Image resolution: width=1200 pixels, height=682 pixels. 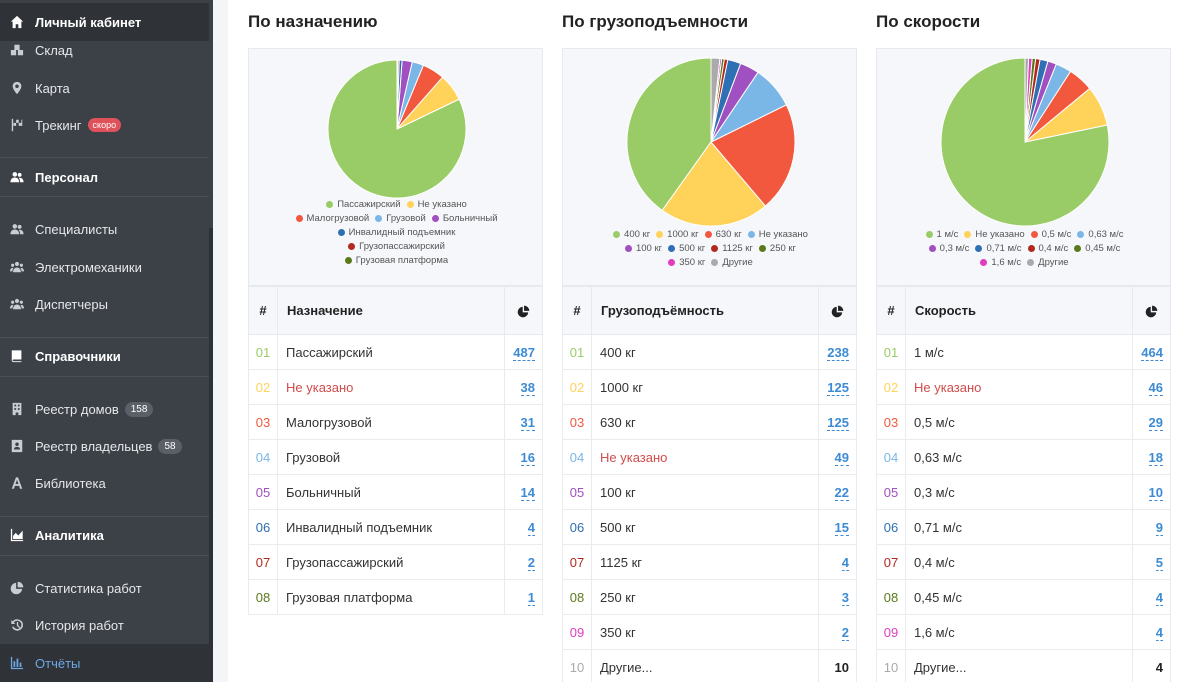 What do you see at coordinates (363, 204) in the screenshot?
I see `legend-item: Пассажирский` at bounding box center [363, 204].